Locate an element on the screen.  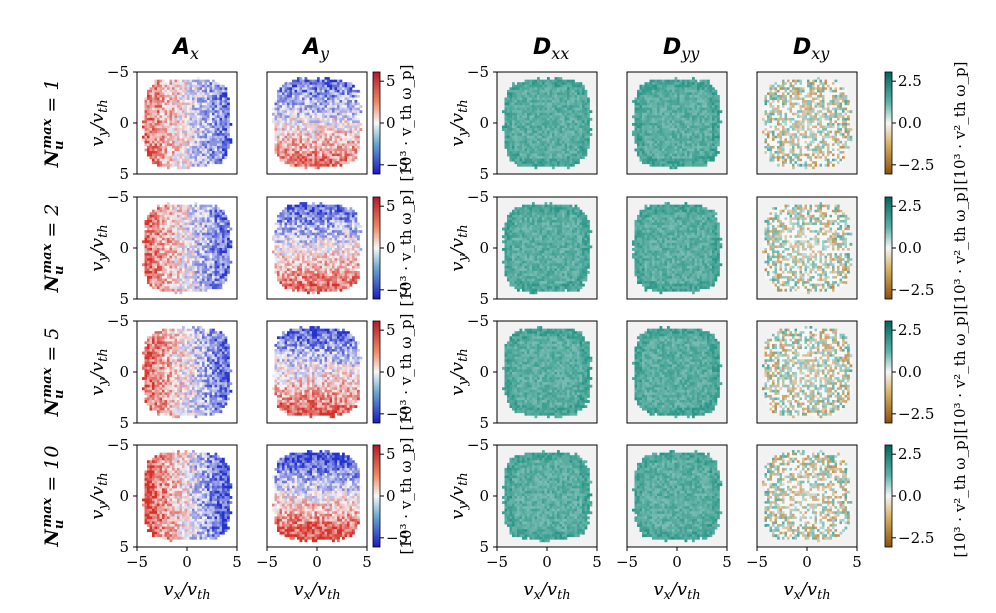
row-label-nmax-10: Numax = 10 is located at coordinates (53, 497).